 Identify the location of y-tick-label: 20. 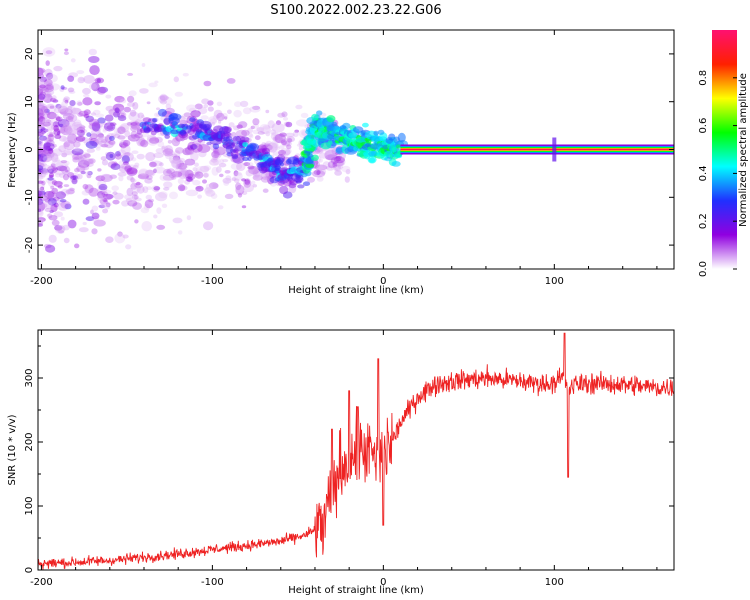
(29, 54).